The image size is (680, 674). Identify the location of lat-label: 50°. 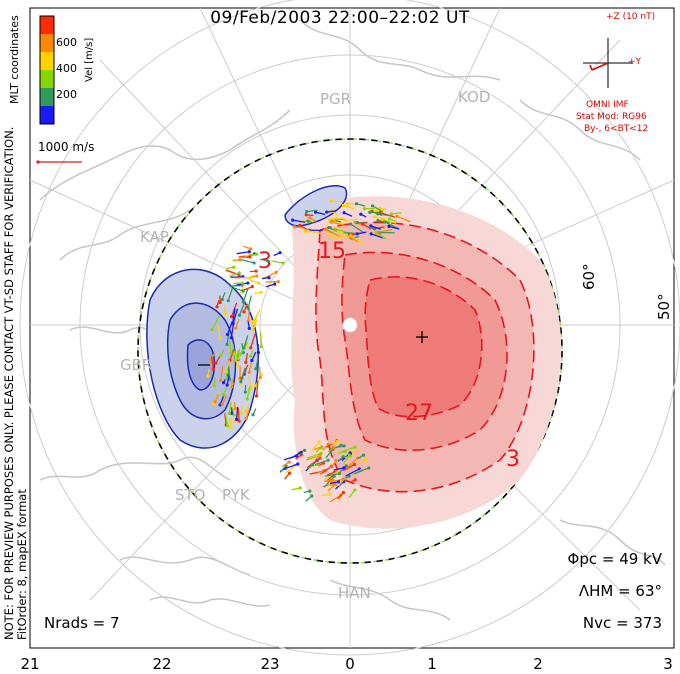
(664, 306).